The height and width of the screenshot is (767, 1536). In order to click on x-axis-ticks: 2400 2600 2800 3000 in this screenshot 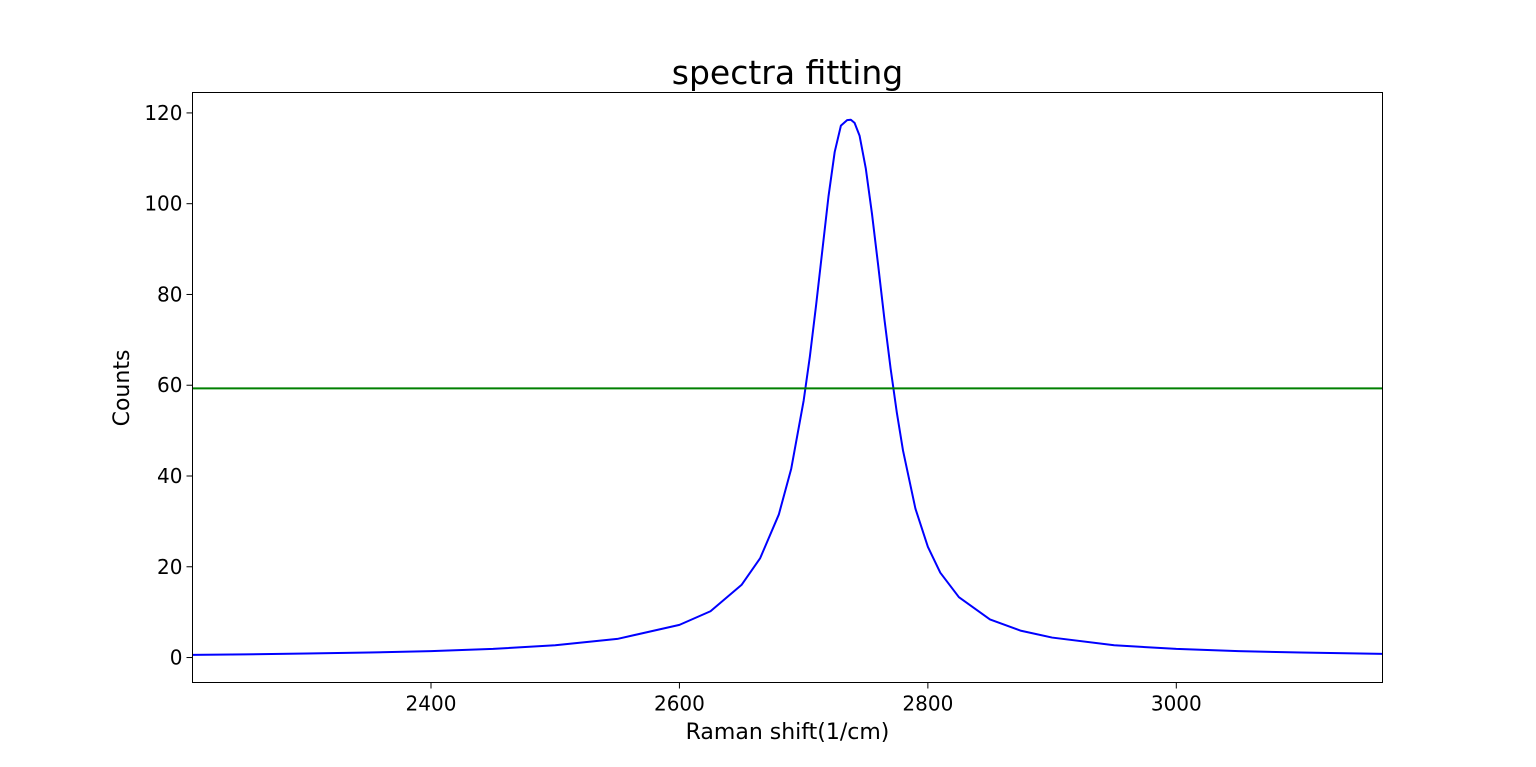, I will do `click(804, 699)`.